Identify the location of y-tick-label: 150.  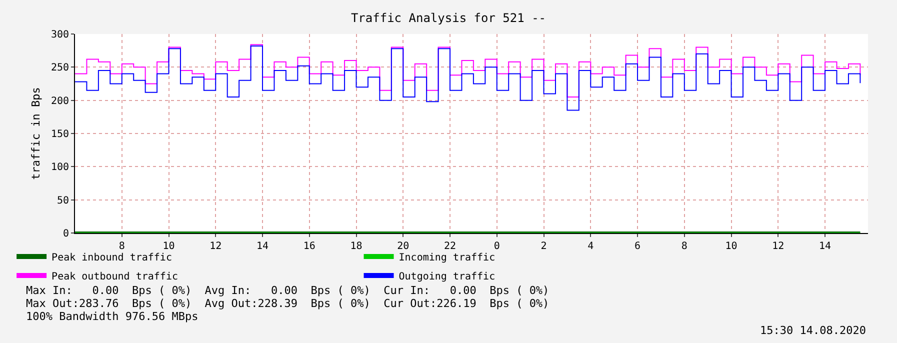
(59, 134).